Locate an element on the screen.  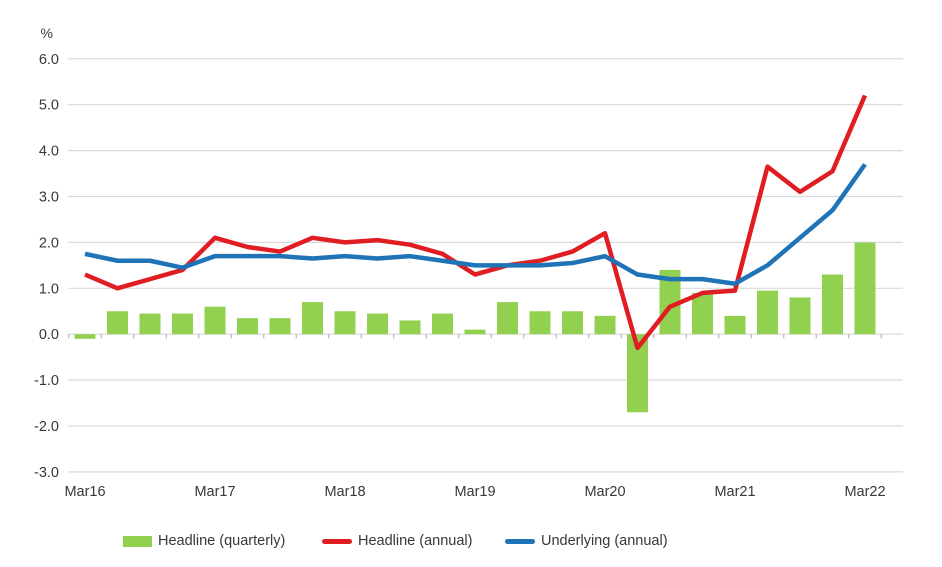
x-axis-tick-label: Mar21 is located at coordinates (734, 492).